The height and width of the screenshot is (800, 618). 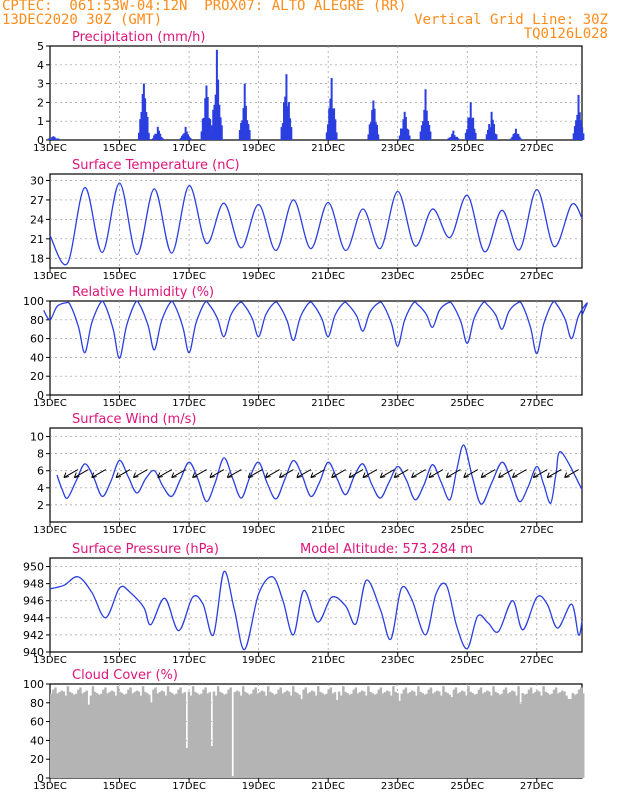 I want to click on run-date-header: 13DEC2020 30Z (GMT), so click(x=82, y=20).